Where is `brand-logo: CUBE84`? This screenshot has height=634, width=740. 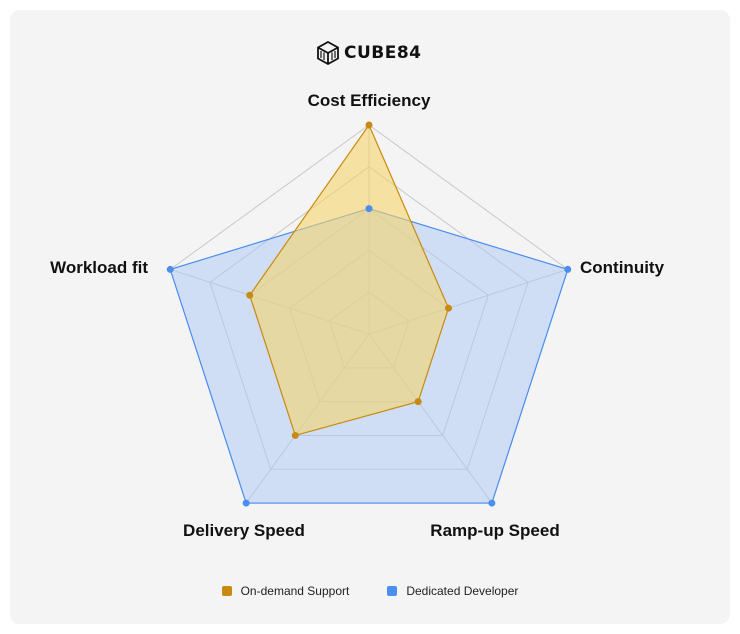 brand-logo: CUBE84 is located at coordinates (369, 53).